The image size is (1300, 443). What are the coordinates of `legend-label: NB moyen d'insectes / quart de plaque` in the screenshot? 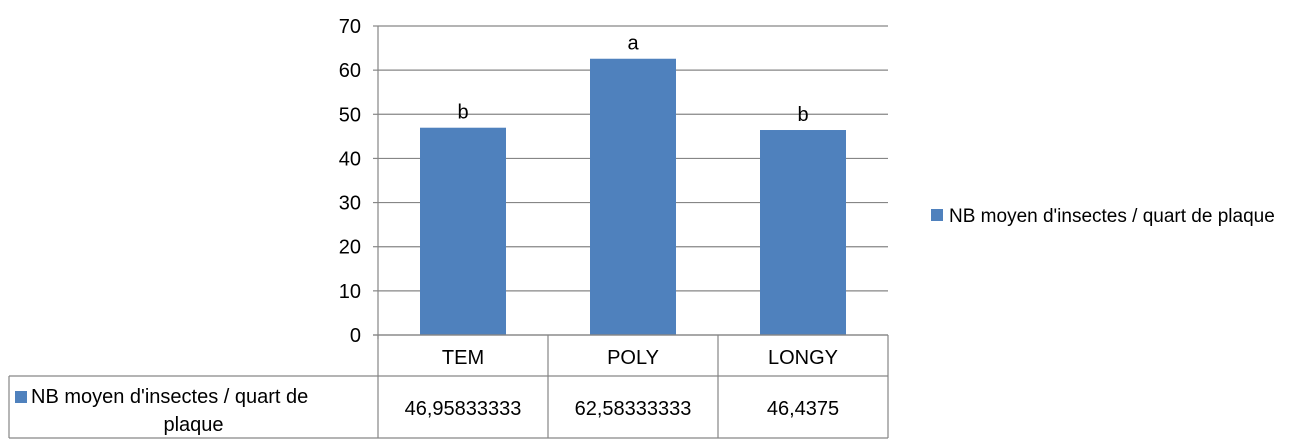 It's located at (1112, 216).